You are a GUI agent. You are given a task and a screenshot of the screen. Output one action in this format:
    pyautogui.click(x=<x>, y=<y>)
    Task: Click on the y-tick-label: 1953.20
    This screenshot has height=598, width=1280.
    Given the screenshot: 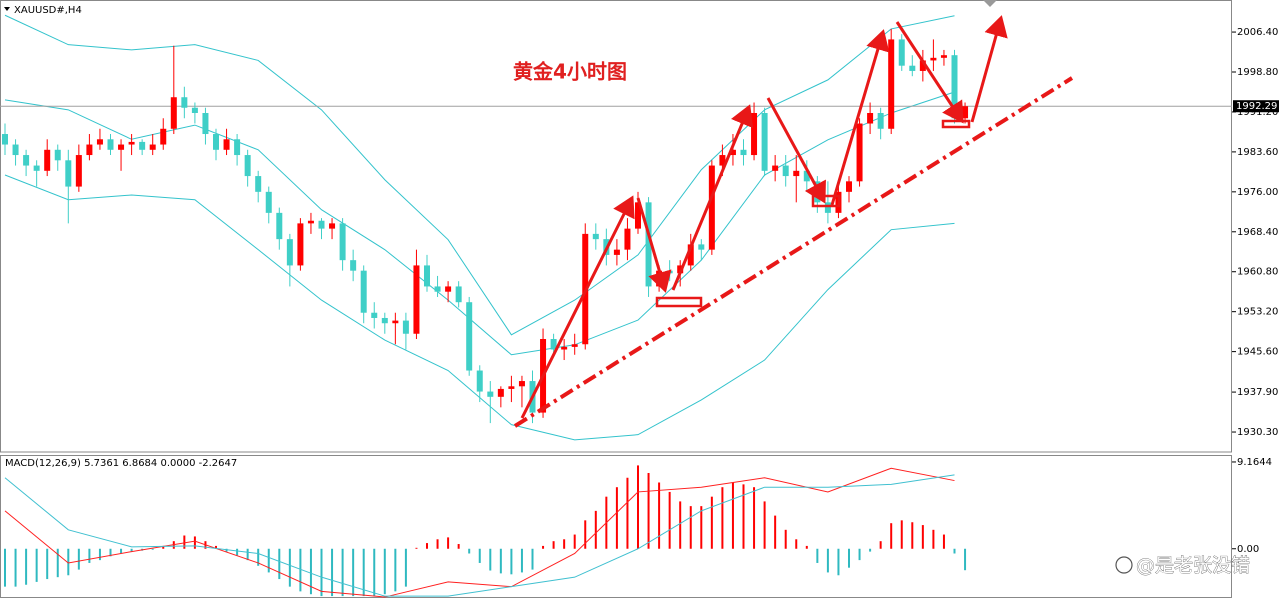 What is the action you would take?
    pyautogui.click(x=1257, y=312)
    